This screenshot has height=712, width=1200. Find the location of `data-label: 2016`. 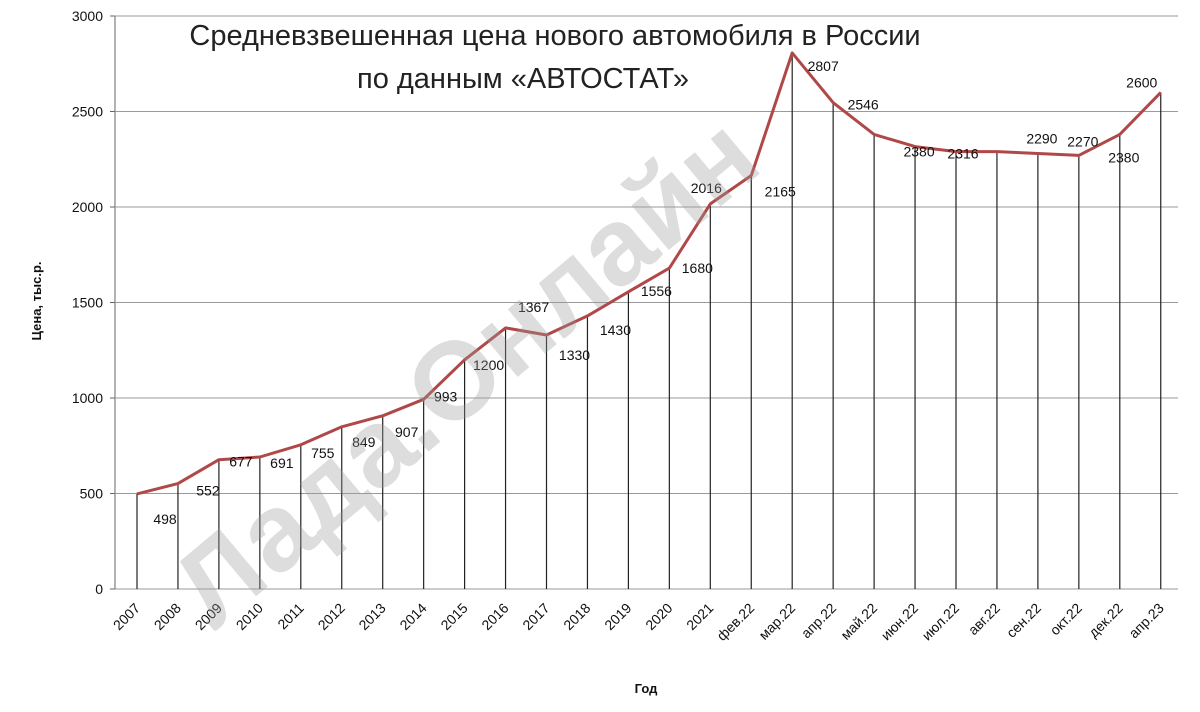

data-label: 2016 is located at coordinates (706, 188).